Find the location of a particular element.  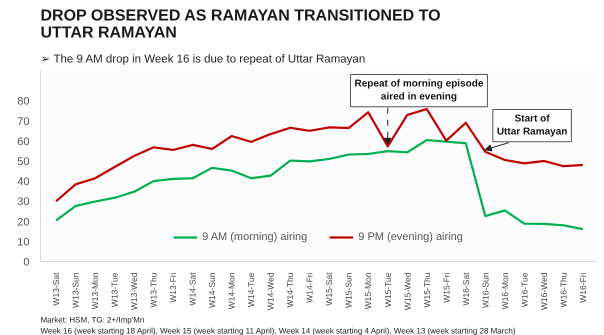

x-tick-label: W15-Sat is located at coordinates (329, 289).